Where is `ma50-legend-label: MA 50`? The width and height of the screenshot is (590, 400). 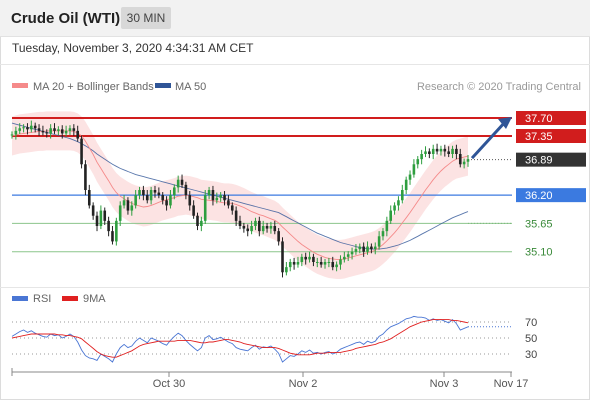
ma50-legend-label: MA 50 is located at coordinates (190, 87).